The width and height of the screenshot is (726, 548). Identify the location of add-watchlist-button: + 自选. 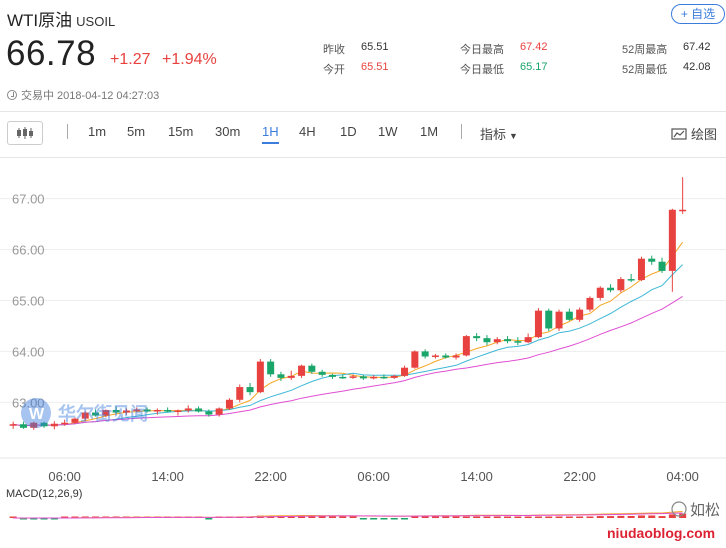
(698, 14).